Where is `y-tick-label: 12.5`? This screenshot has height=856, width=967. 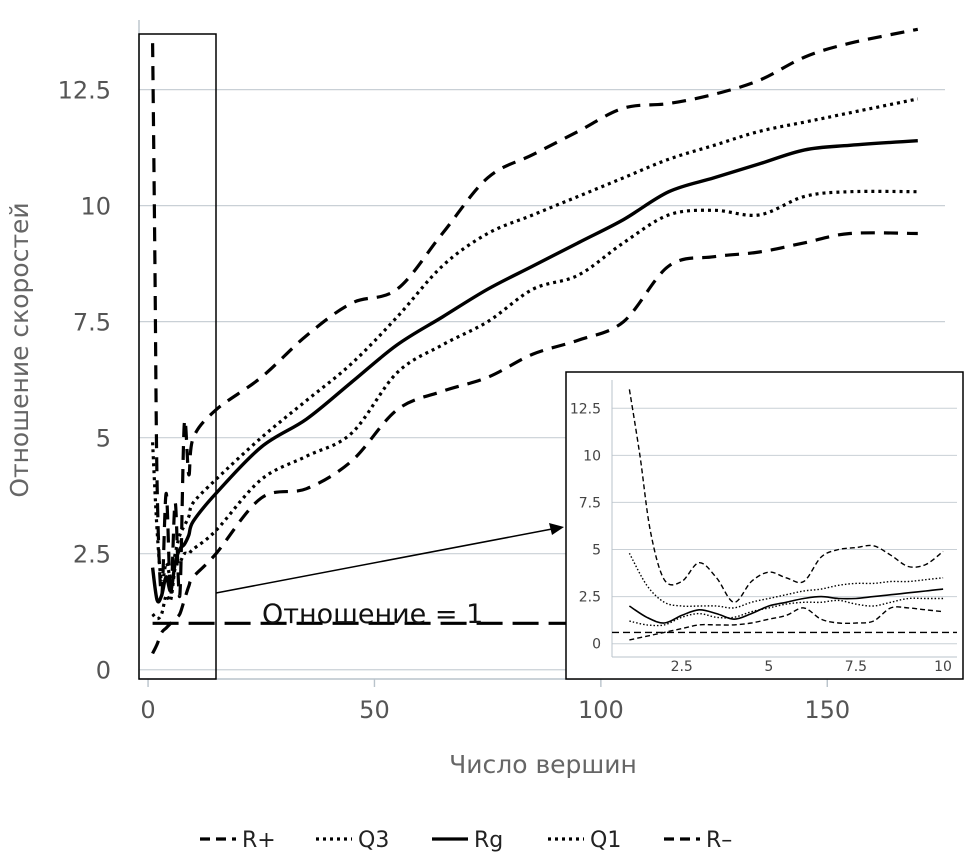 y-tick-label: 12.5 is located at coordinates (84, 91).